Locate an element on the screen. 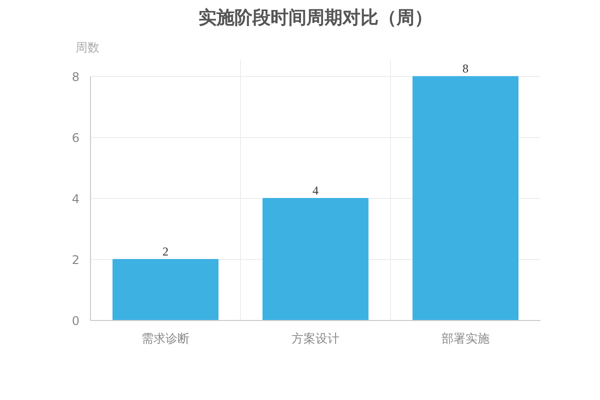  y-tick-label: 4 is located at coordinates (76, 199).